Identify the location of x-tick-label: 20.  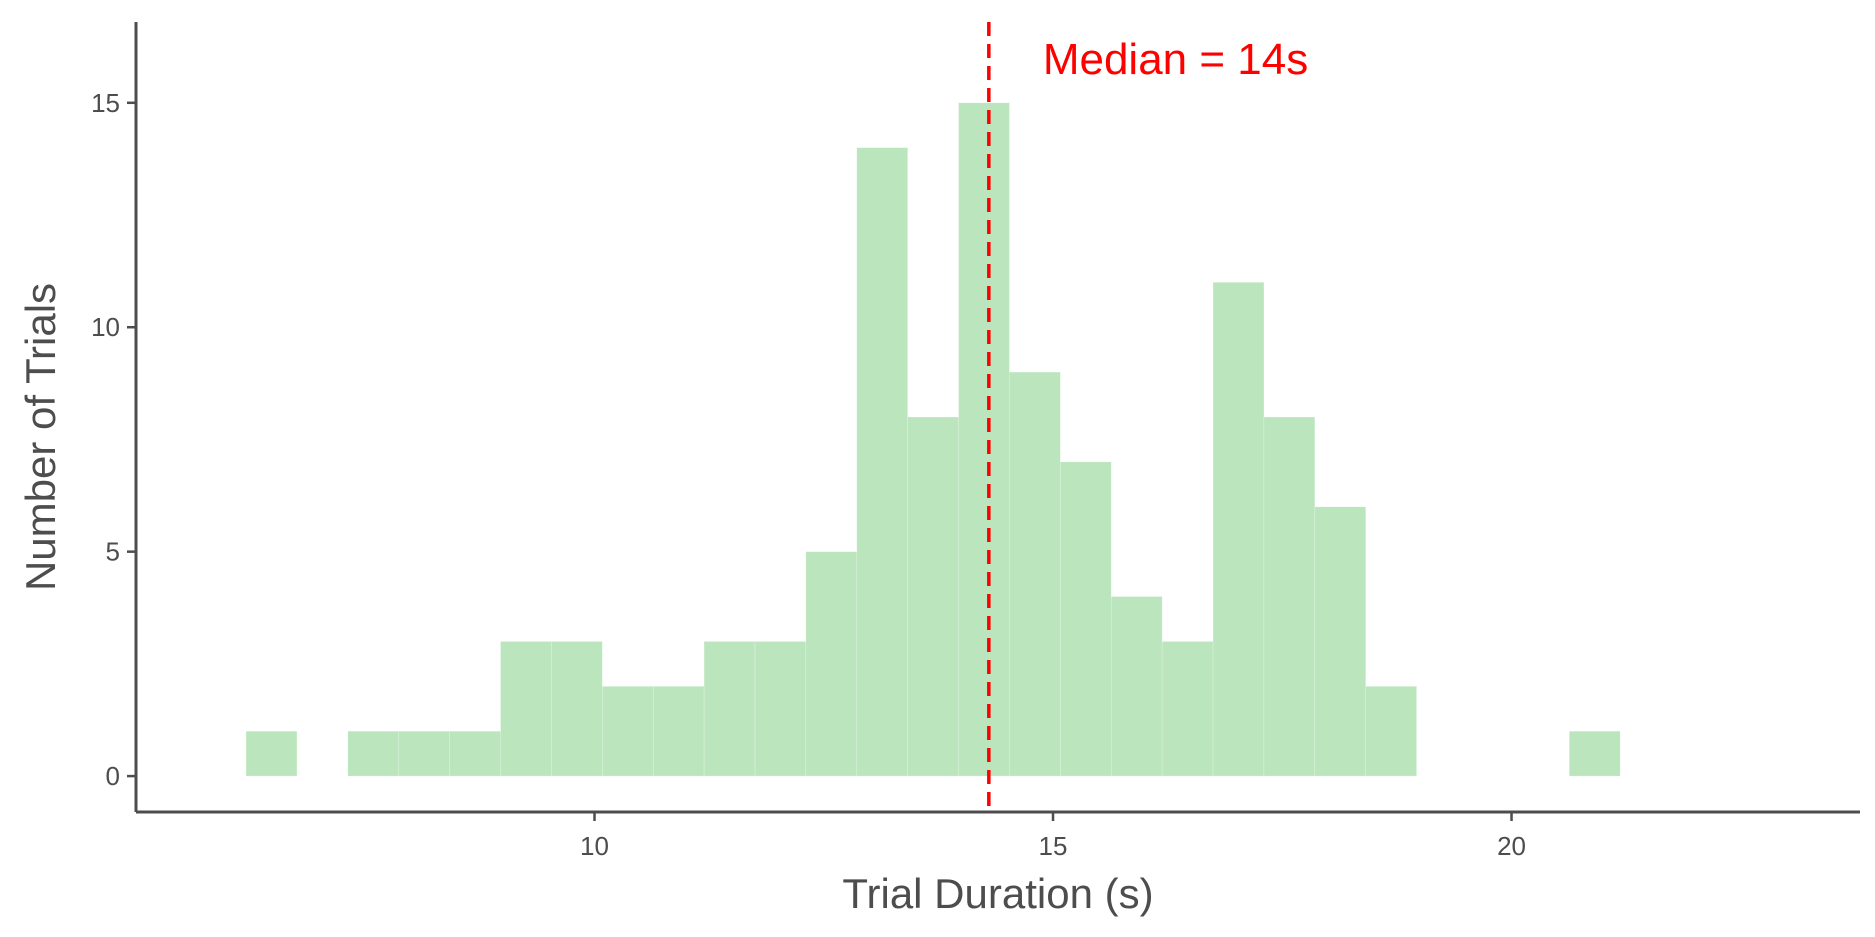
(1511, 846).